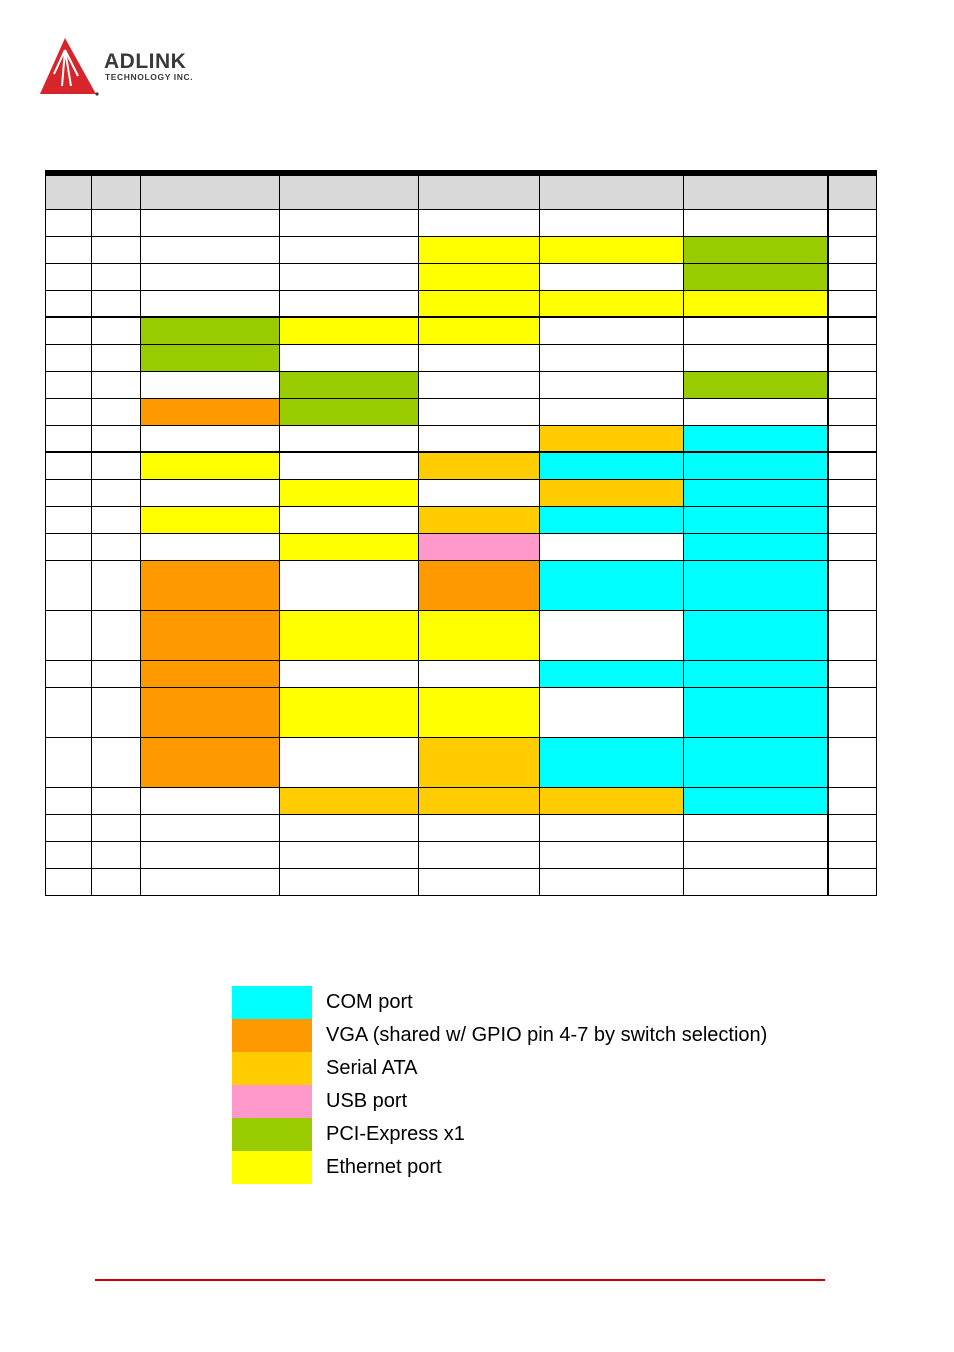 The width and height of the screenshot is (954, 1352). Describe the element at coordinates (557, 1134) in the screenshot. I see `legend-item-pcie: PCI-Express x1` at that location.